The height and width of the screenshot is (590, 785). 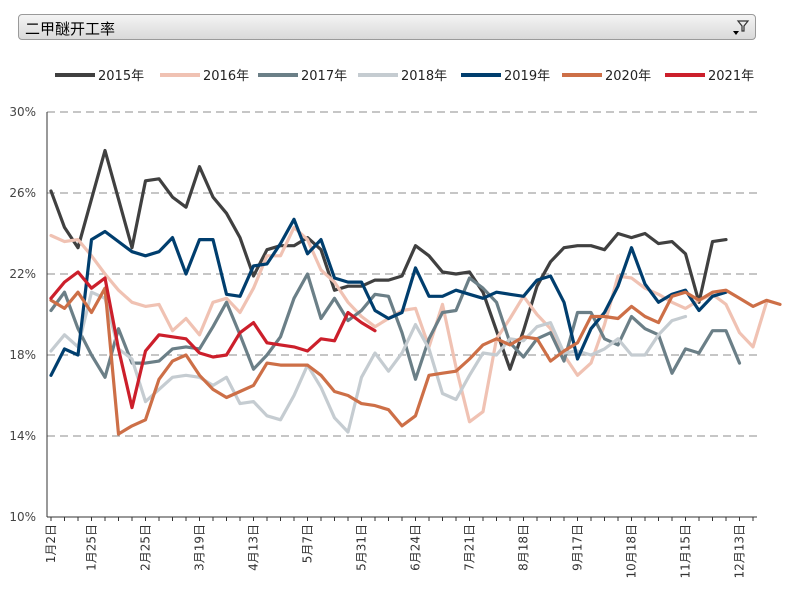 I want to click on field-filter-button: 二甲醚开工率, so click(x=387, y=27).